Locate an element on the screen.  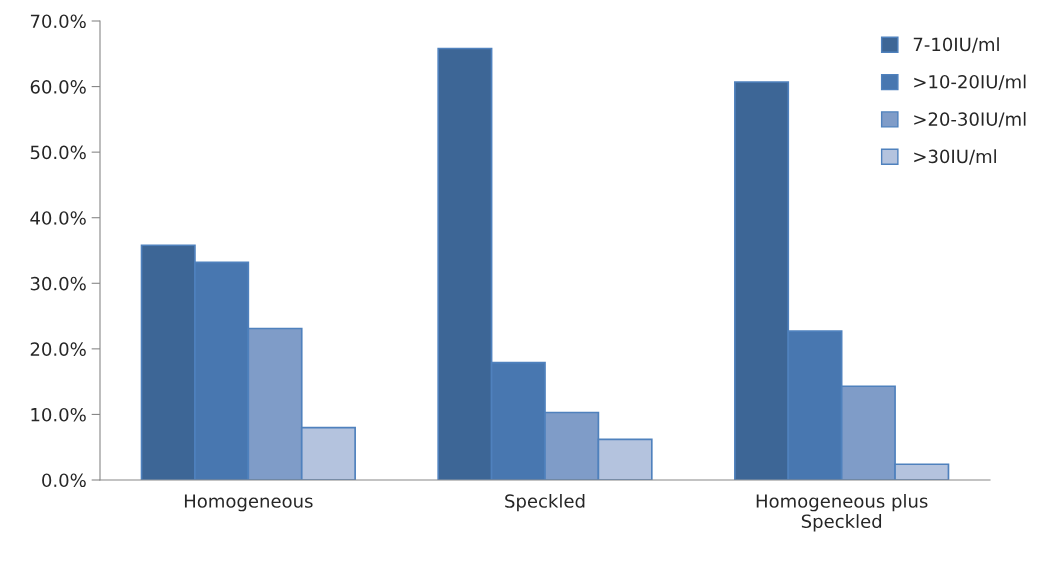
y-tick-label: 60.0% is located at coordinates (58, 87).